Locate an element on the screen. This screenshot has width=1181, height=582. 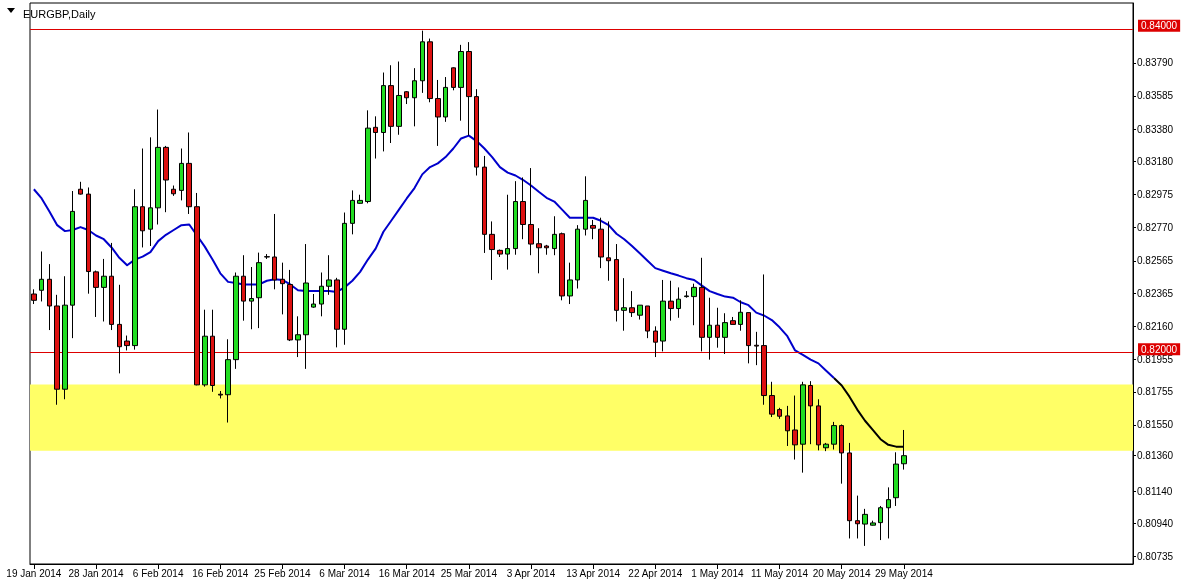
x-tick-label: 16 Mar 2014 is located at coordinates (407, 573).